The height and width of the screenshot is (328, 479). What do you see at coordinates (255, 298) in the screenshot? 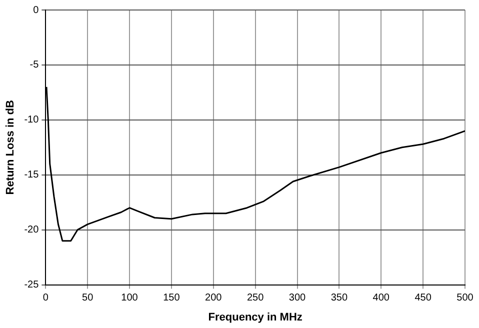
I see `x-tick-label: 250` at bounding box center [255, 298].